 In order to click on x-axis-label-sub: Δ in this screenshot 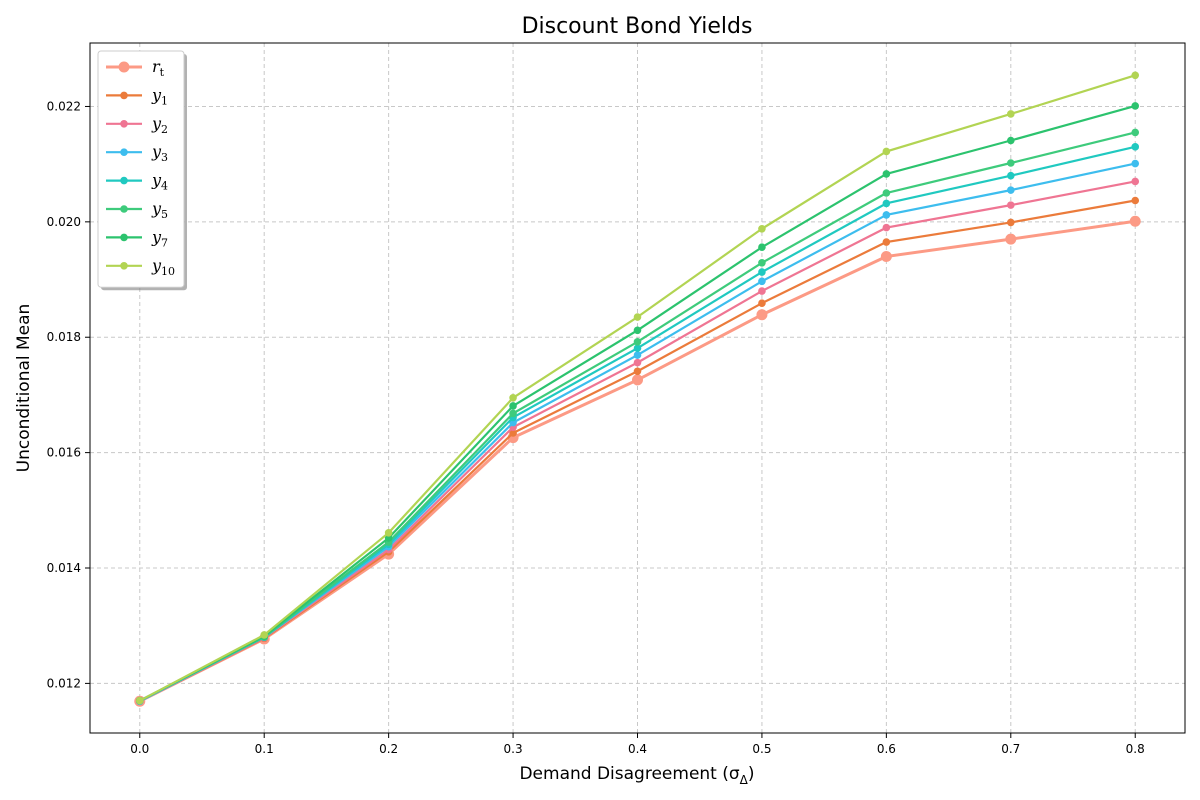, I will do `click(744, 780)`.